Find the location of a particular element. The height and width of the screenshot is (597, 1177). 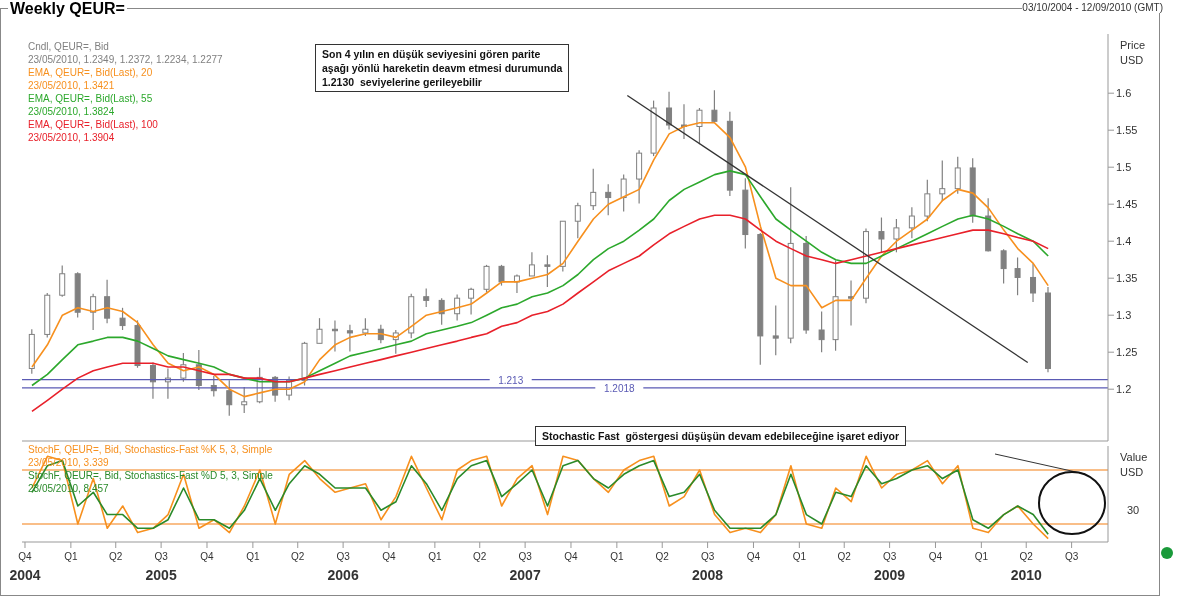

x-tick-label: Q3 2009 is located at coordinates (890, 567).